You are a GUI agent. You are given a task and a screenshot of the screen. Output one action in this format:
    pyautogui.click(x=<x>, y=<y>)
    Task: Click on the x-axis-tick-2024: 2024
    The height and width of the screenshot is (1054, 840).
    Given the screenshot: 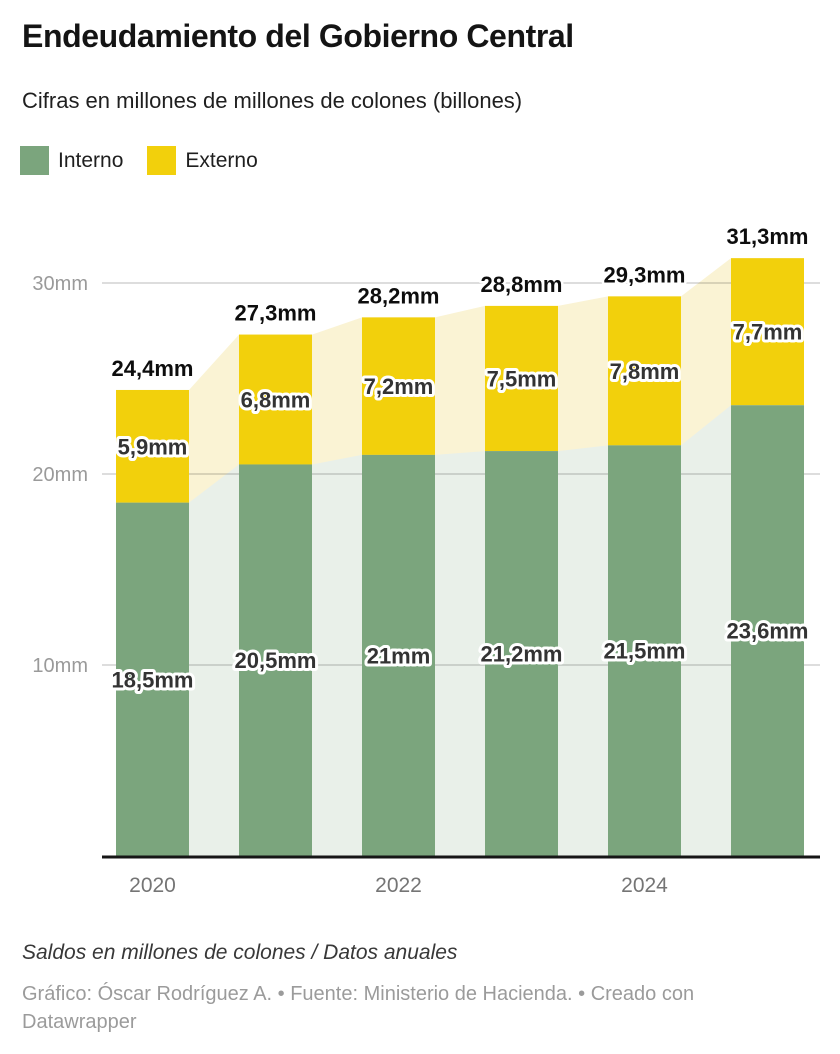 What is the action you would take?
    pyautogui.click(x=644, y=885)
    